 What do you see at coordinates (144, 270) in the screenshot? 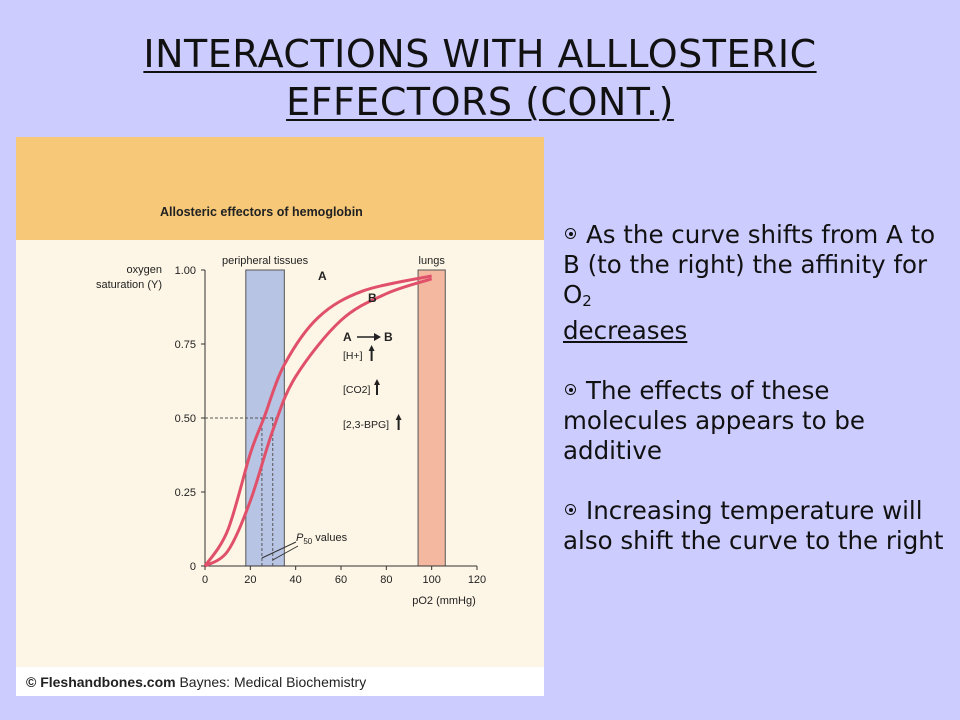
I see `y-axis-label-line1: oxygen` at bounding box center [144, 270].